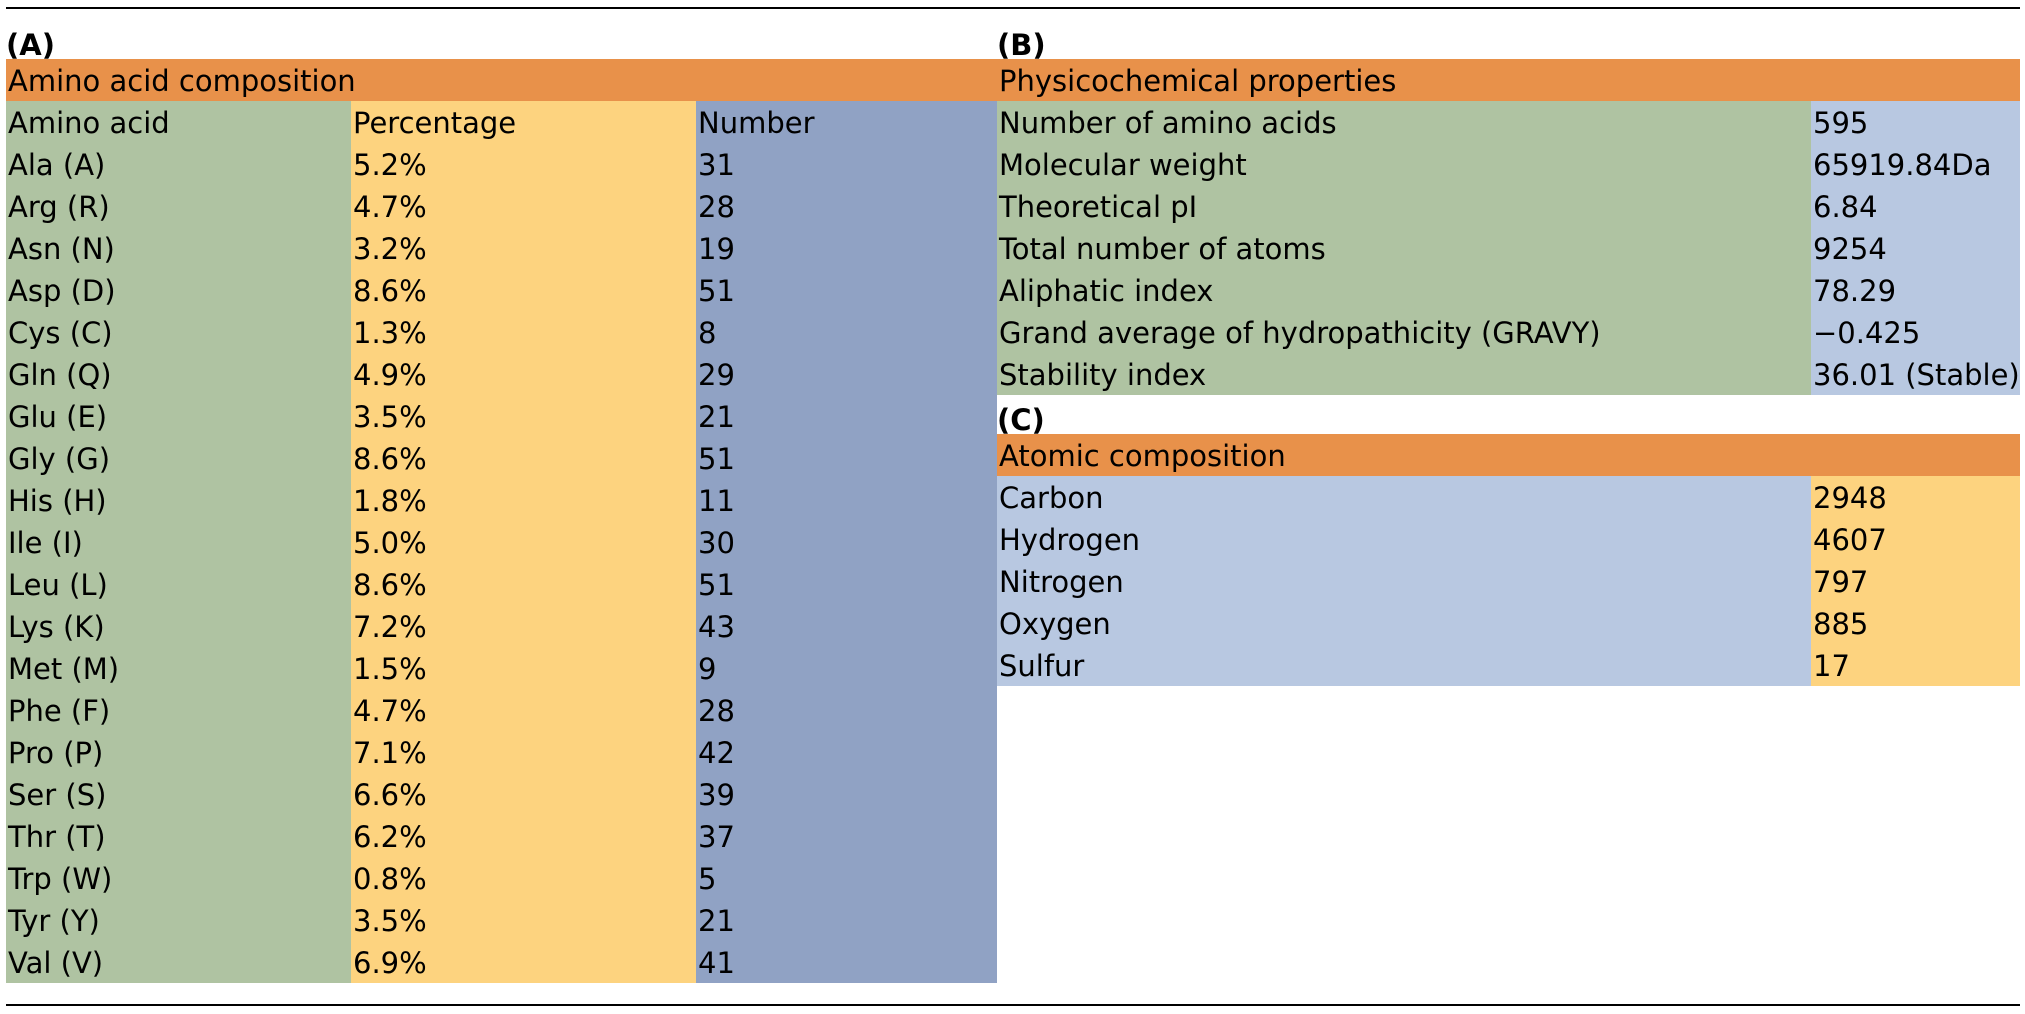 The width and height of the screenshot is (2025, 1014). I want to click on table-cell: 5.0%, so click(523, 542).